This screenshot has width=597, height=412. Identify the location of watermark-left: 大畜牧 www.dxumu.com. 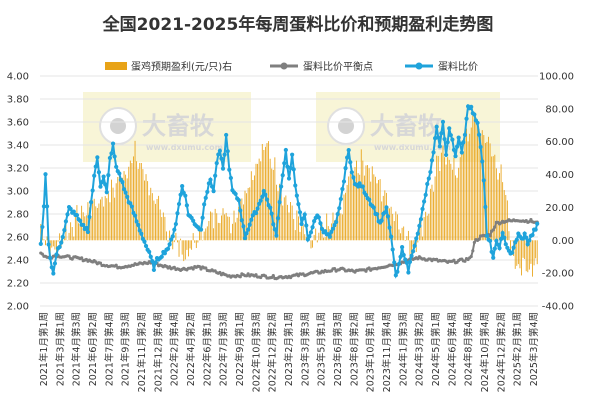
(167, 127).